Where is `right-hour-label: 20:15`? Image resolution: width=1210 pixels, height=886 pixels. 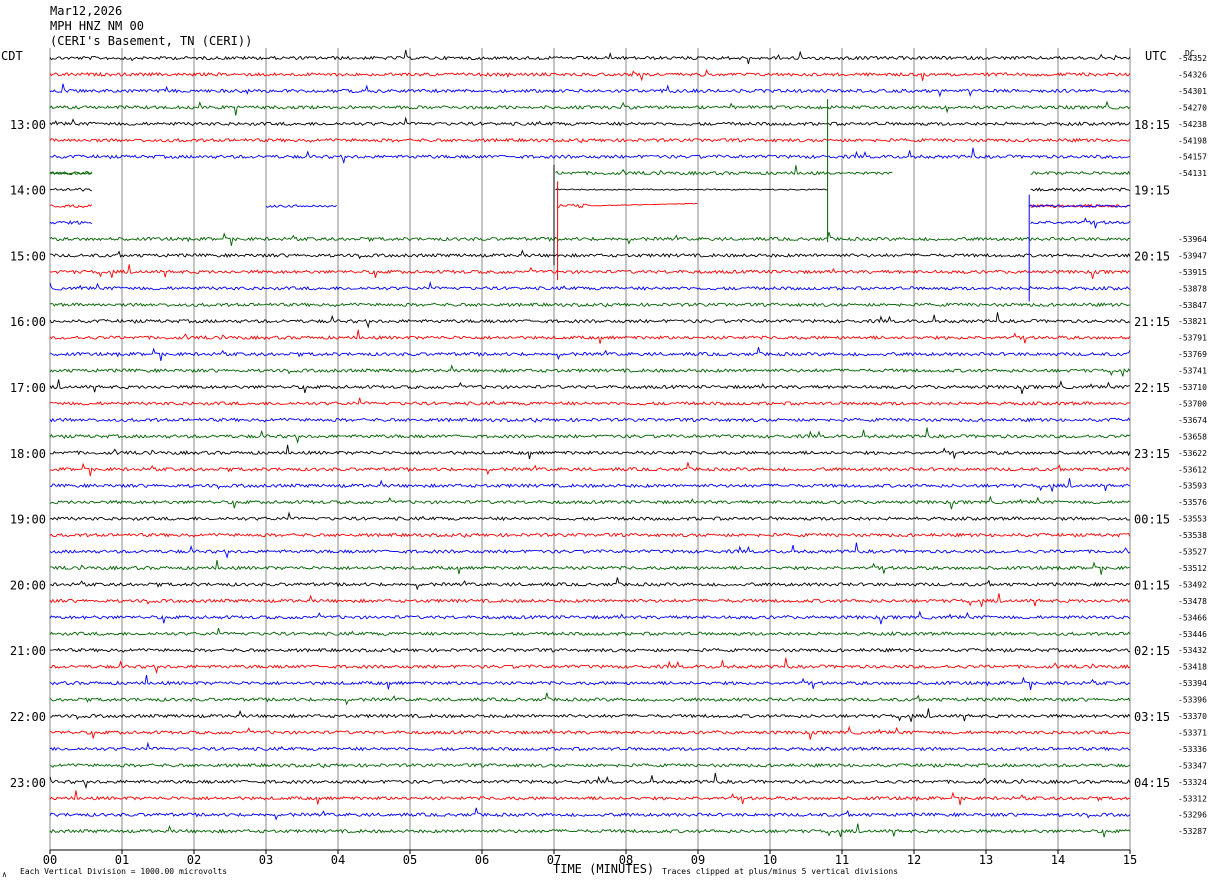
right-hour-label: 20:15 is located at coordinates (1152, 256).